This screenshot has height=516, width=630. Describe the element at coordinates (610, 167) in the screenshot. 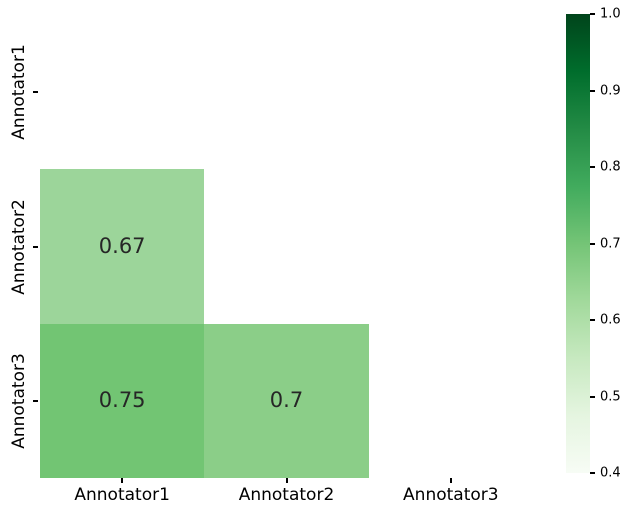

I see `colorbar-tick-label: 0.8` at that location.